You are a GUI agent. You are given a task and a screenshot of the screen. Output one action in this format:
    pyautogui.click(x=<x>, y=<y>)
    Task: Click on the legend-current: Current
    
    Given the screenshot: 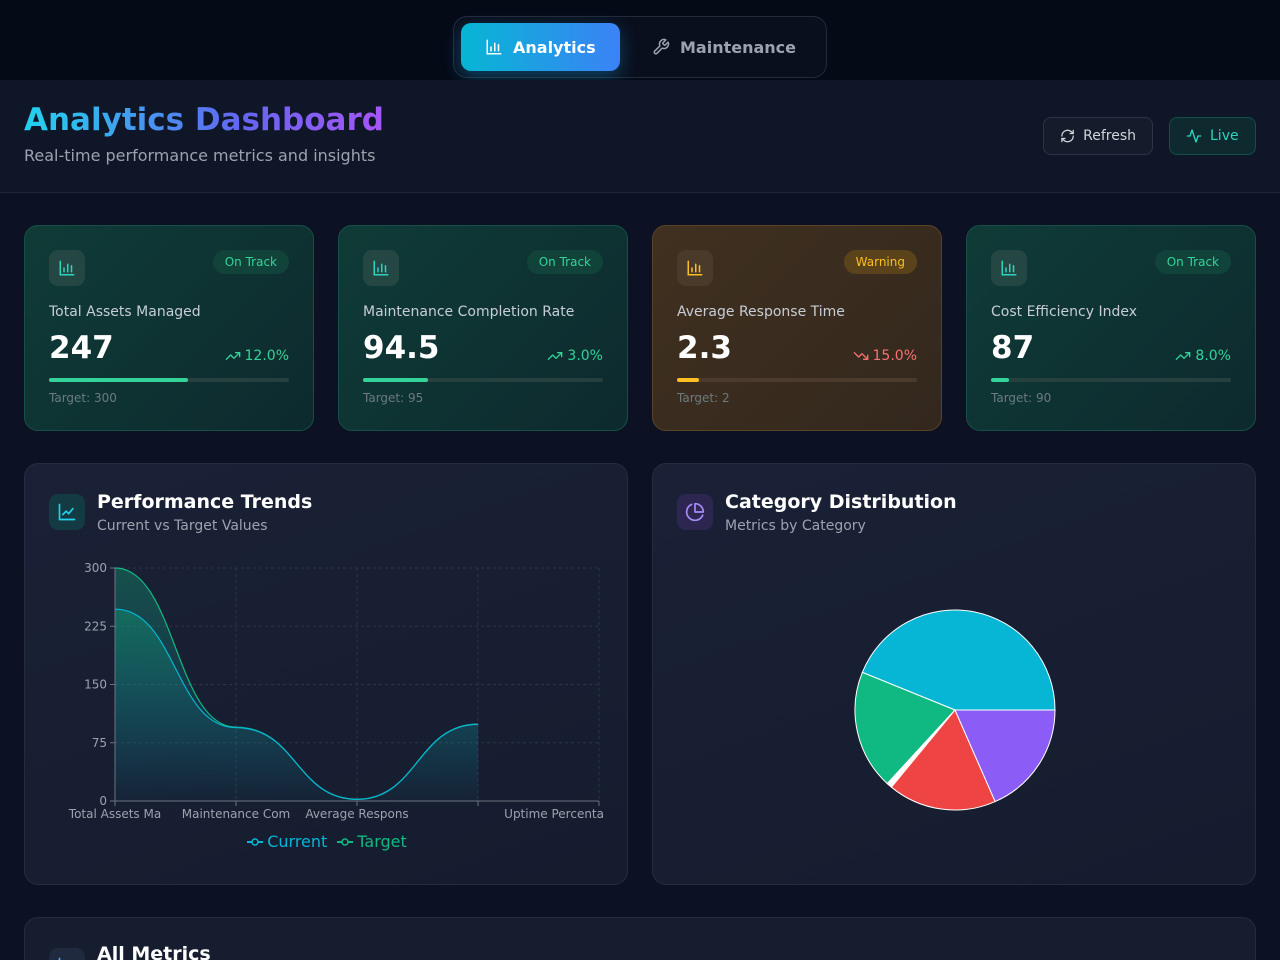 What is the action you would take?
    pyautogui.click(x=287, y=841)
    